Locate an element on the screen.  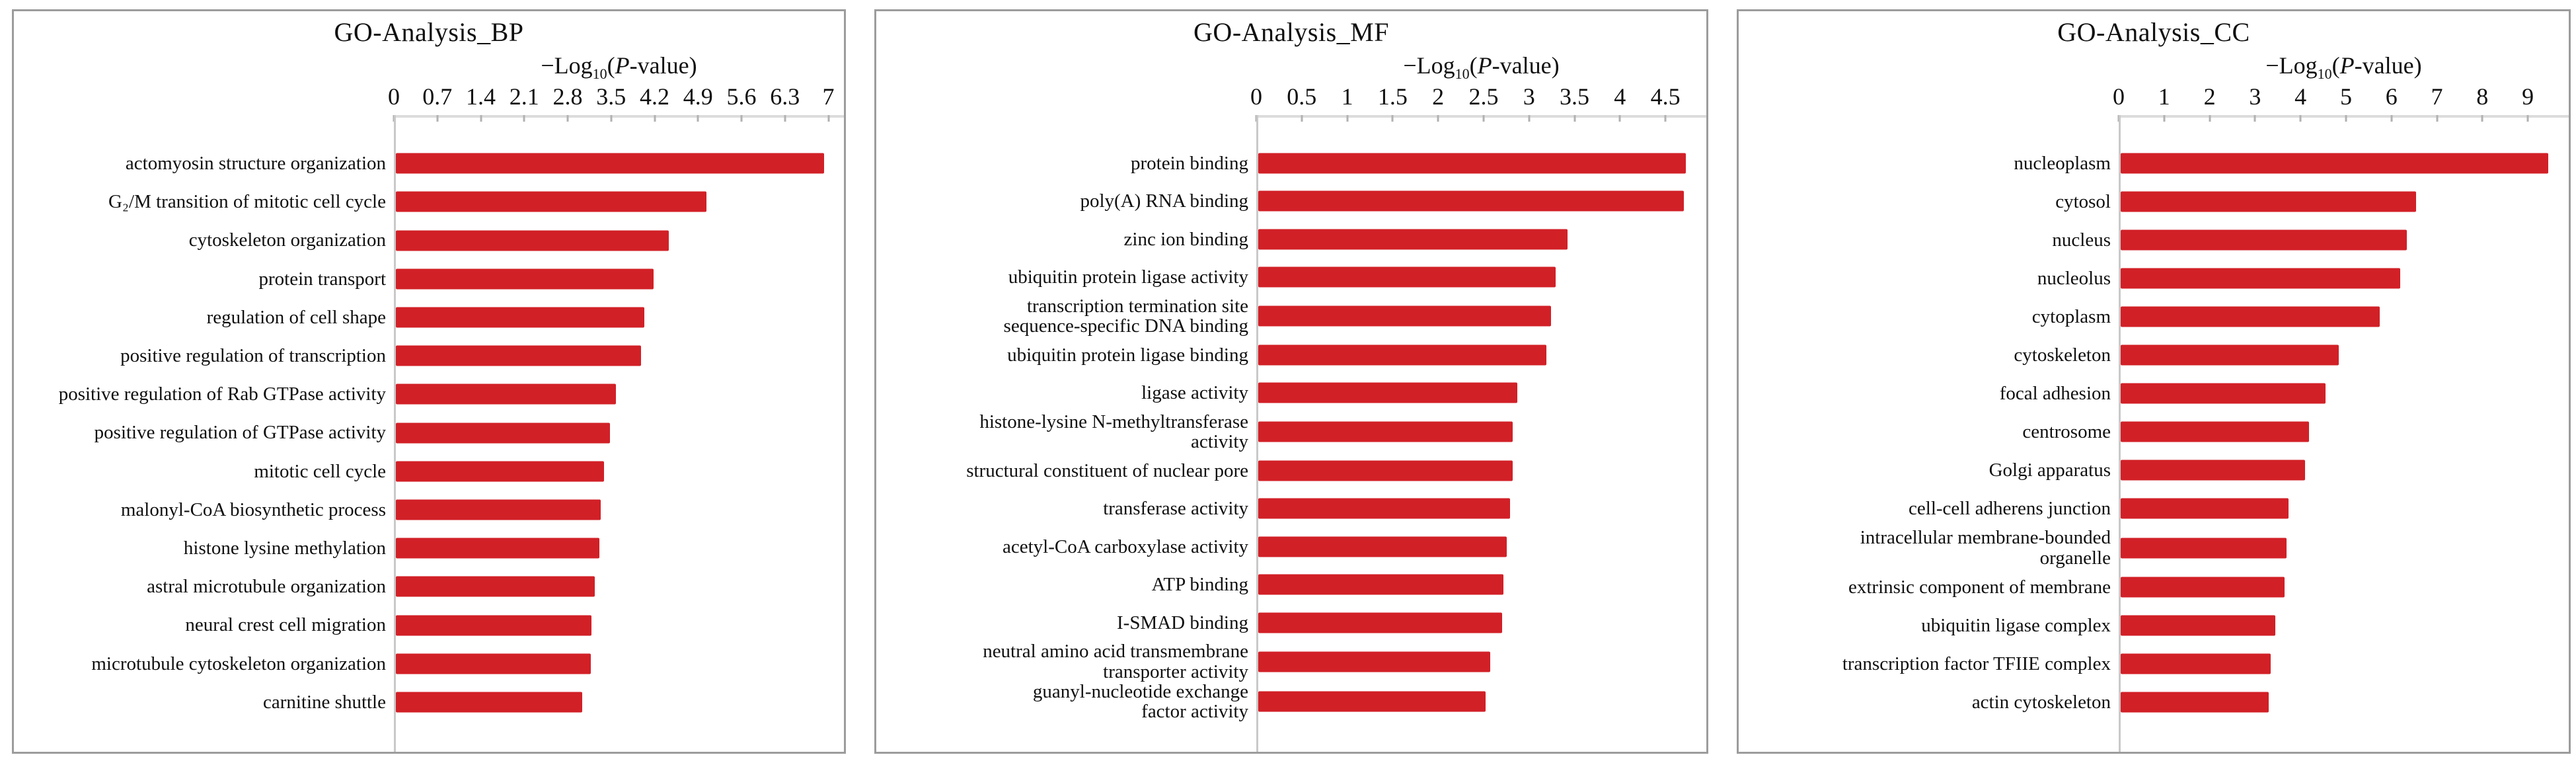
bar-row: cytoplasm is located at coordinates (2154, 317).